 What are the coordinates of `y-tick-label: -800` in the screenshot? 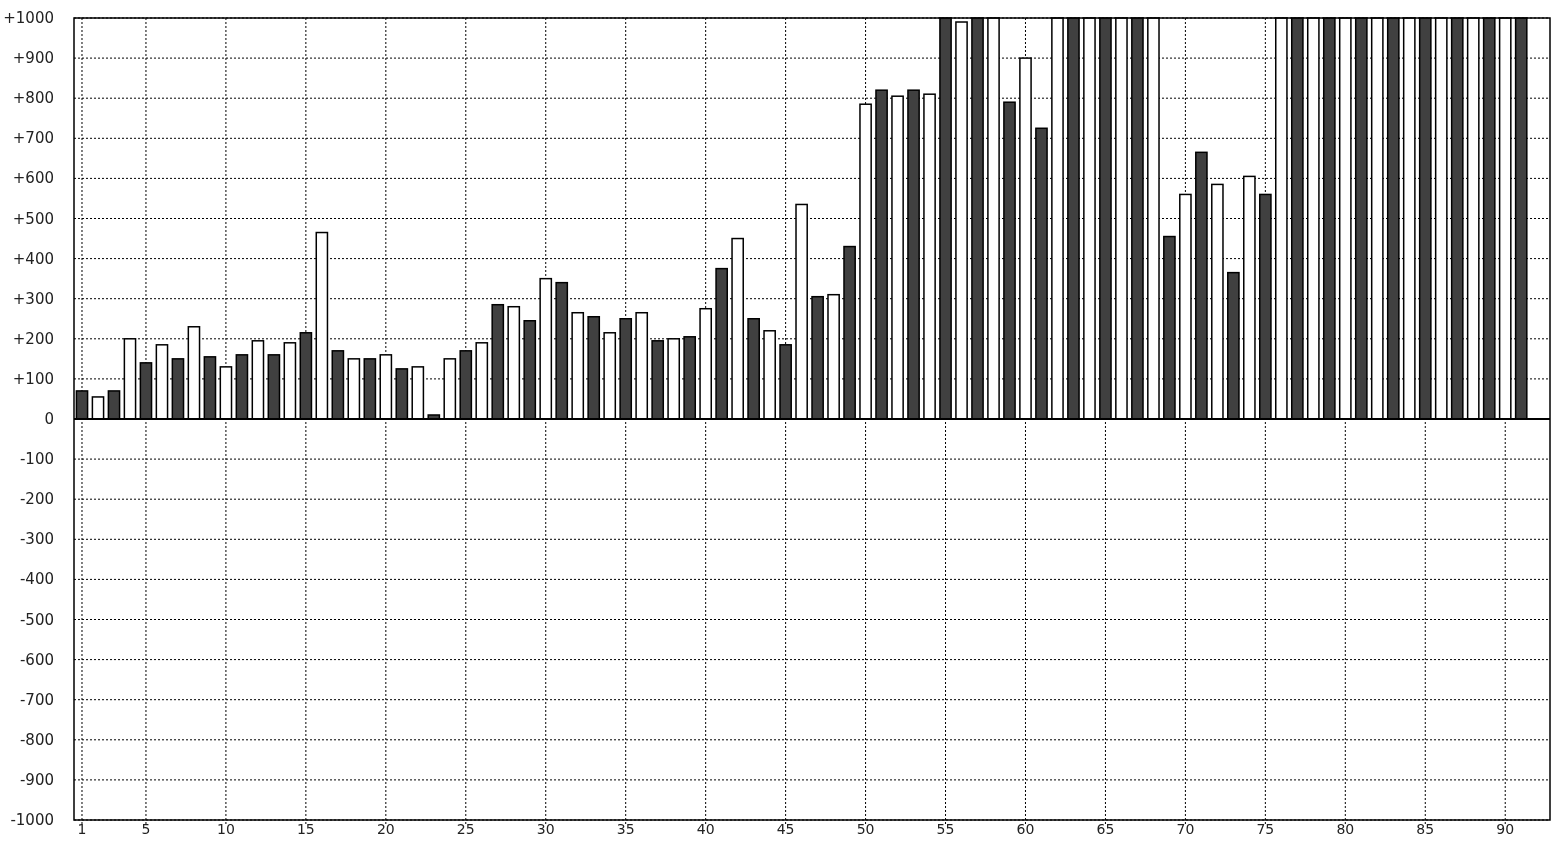 It's located at (36, 739).